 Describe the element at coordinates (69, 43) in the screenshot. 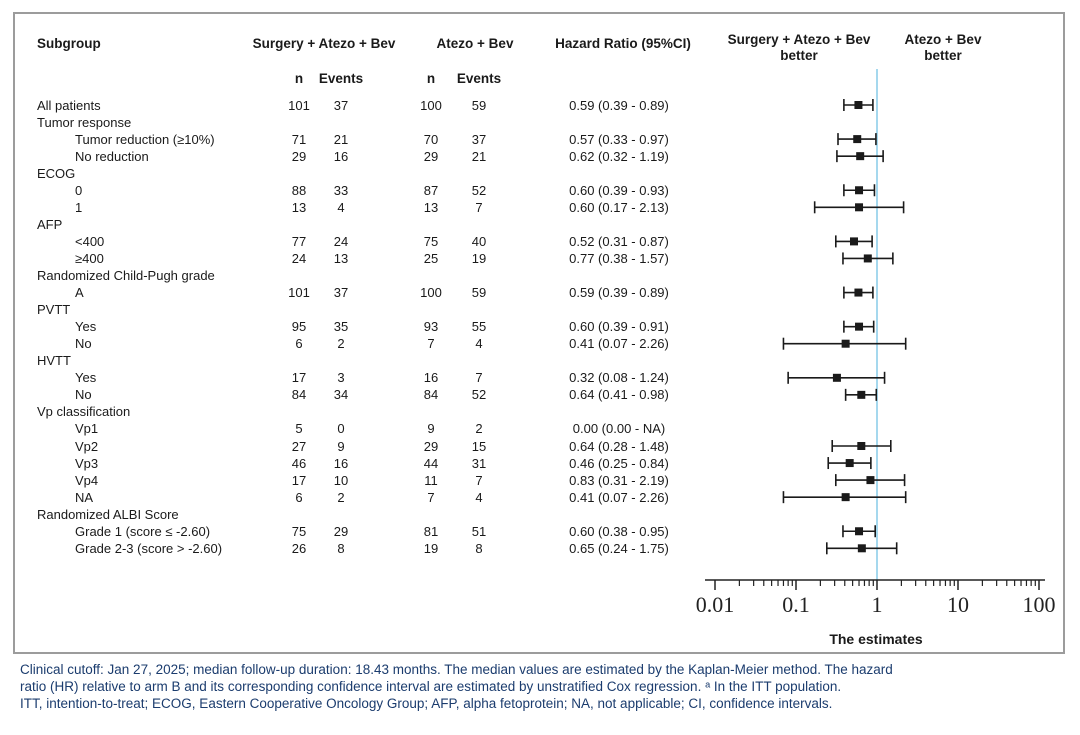

I see `column-header-subgroup: Subgroup` at that location.